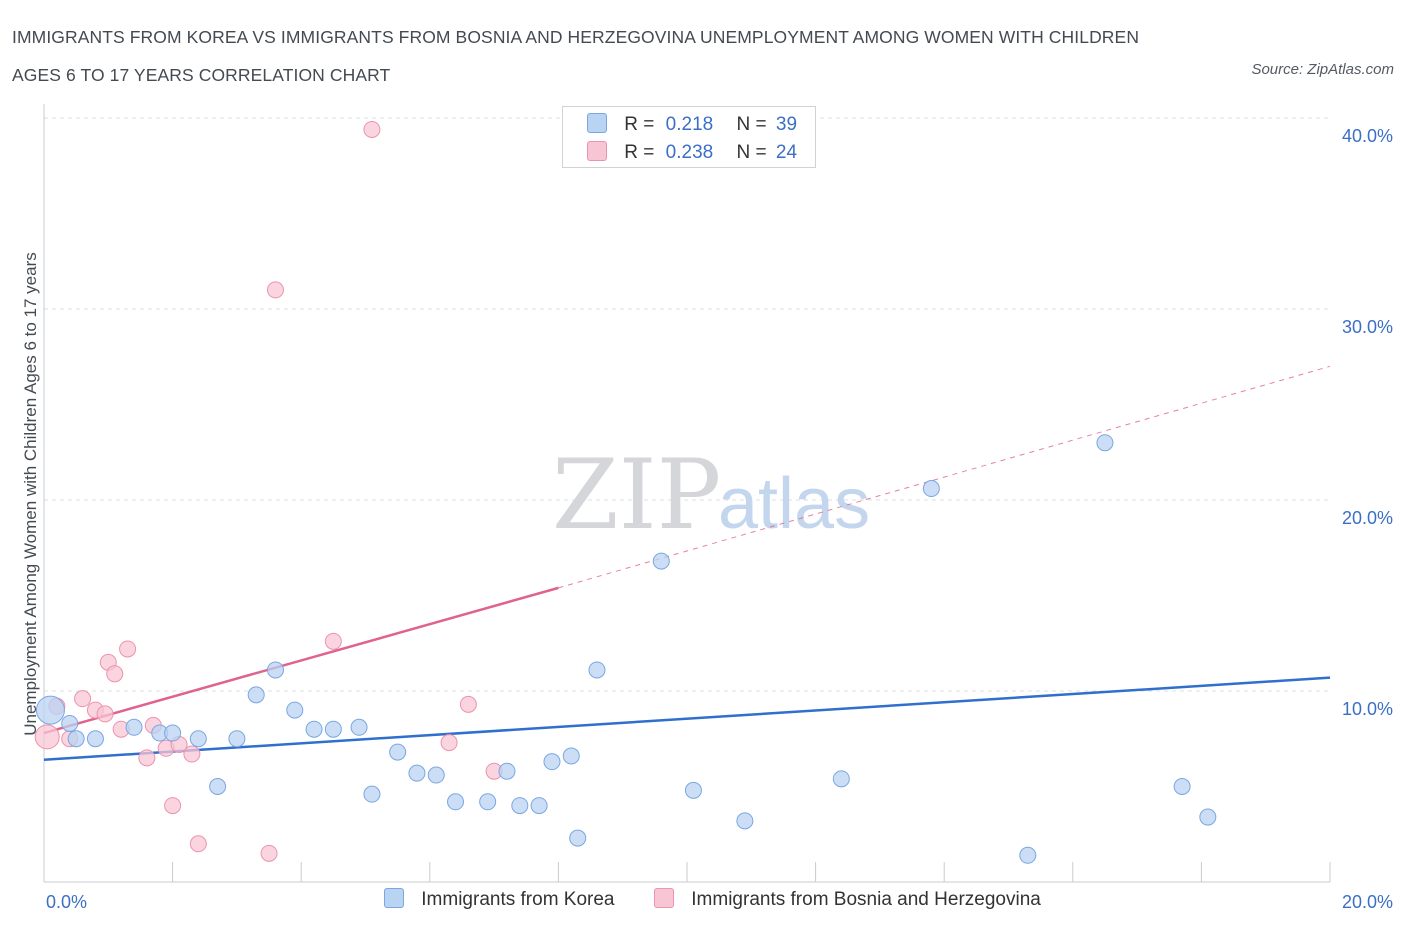  I want to click on y-tick-label: 30.0%, so click(1367, 327).